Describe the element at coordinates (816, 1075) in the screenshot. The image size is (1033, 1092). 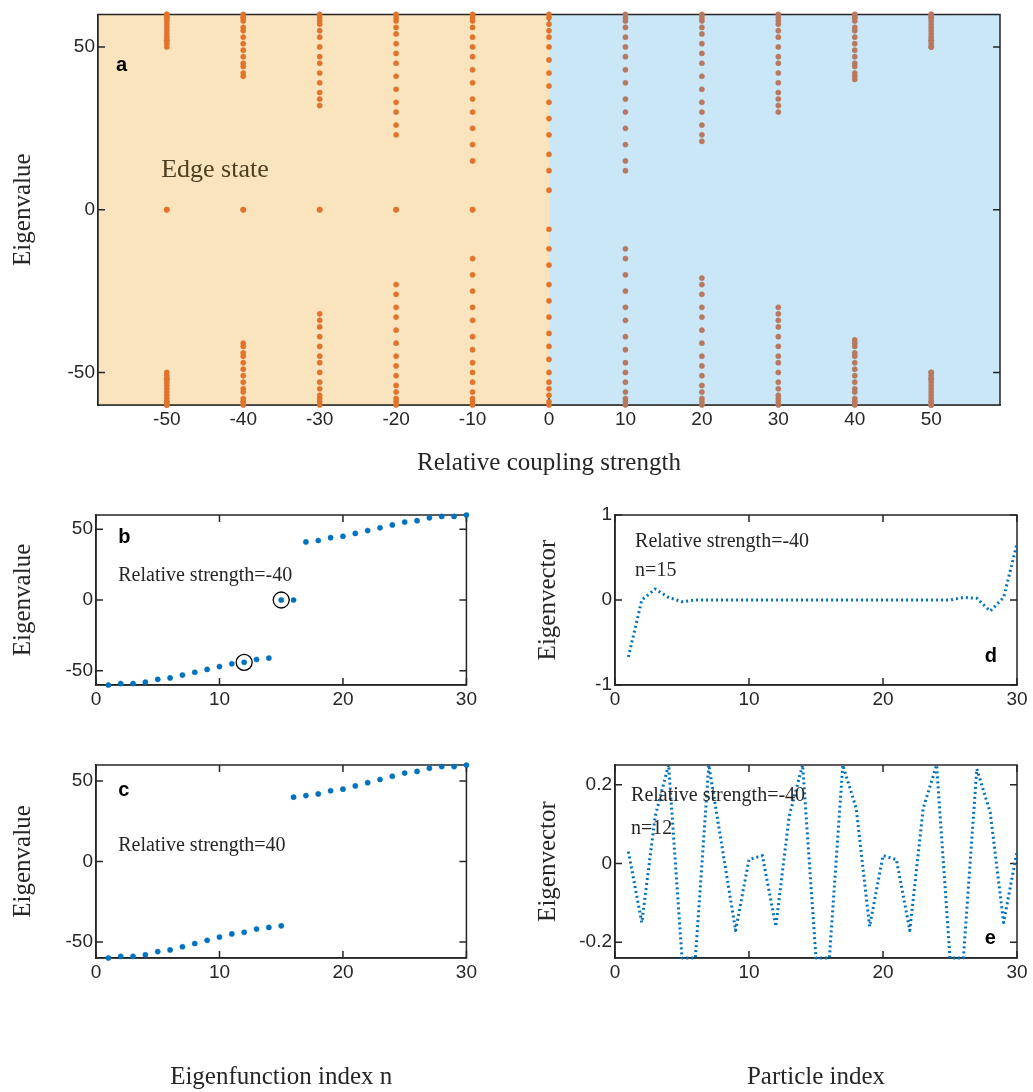
I see `x-axis-title: Particle index` at that location.